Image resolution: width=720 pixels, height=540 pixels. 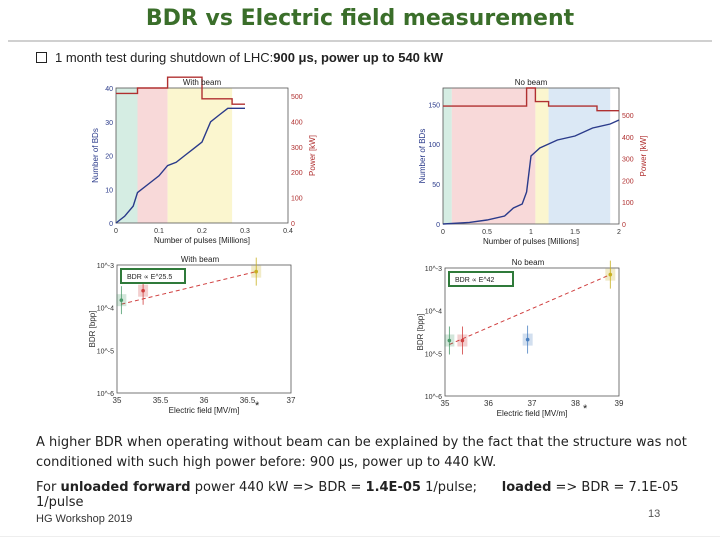 I want to click on result-text-2: power 440 kW => BDR =, so click(x=278, y=487).